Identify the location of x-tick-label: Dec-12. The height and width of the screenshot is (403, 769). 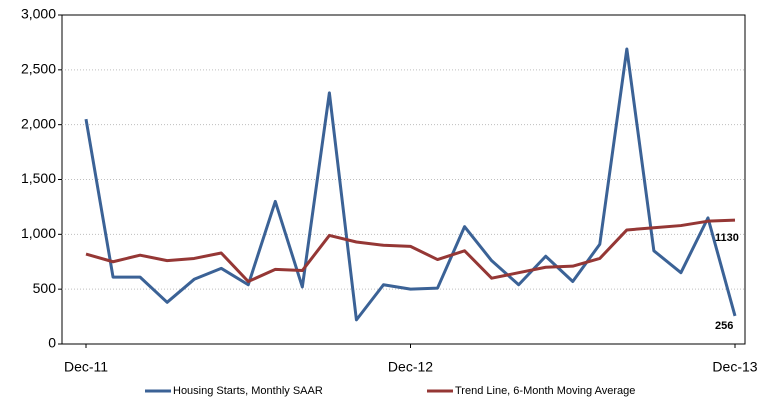
(410, 367).